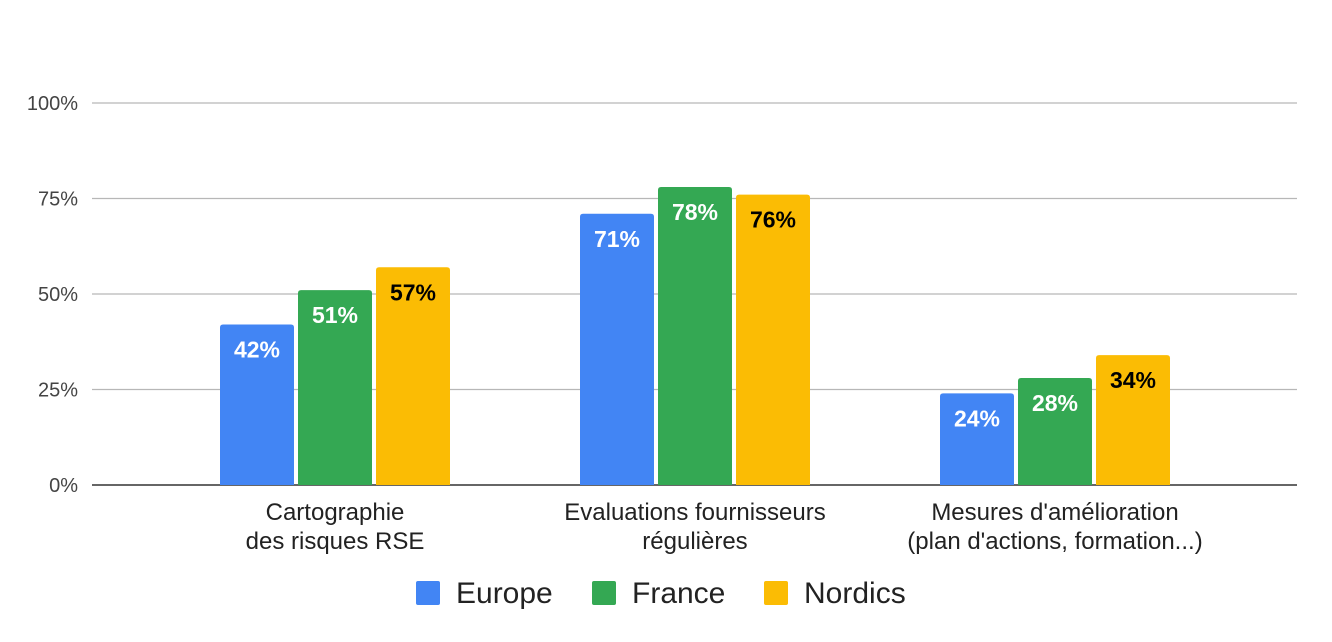 Image resolution: width=1332 pixels, height=642 pixels. Describe the element at coordinates (63, 486) in the screenshot. I see `y-tick-label: 0%` at that location.